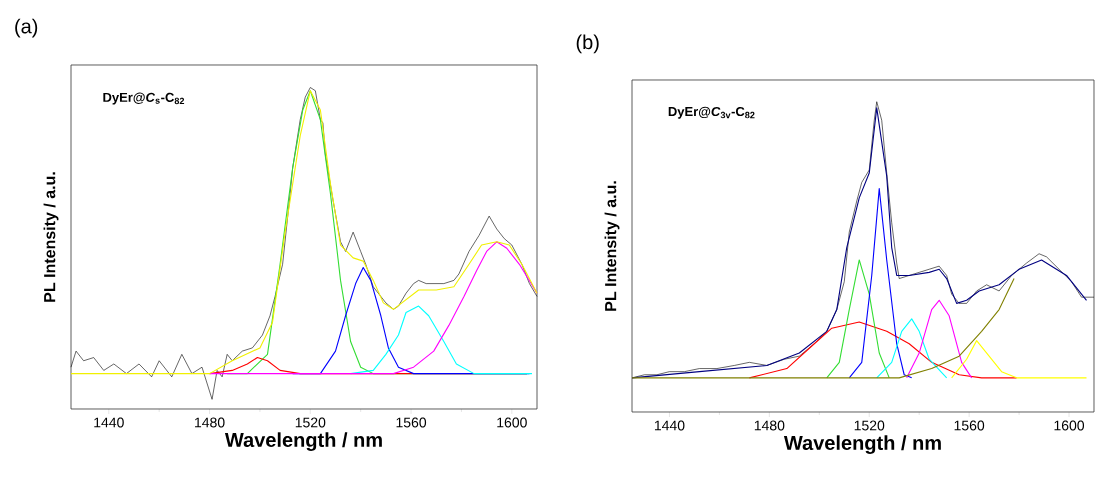 The image size is (1096, 481). I want to click on chart-title: (a), so click(26, 28).